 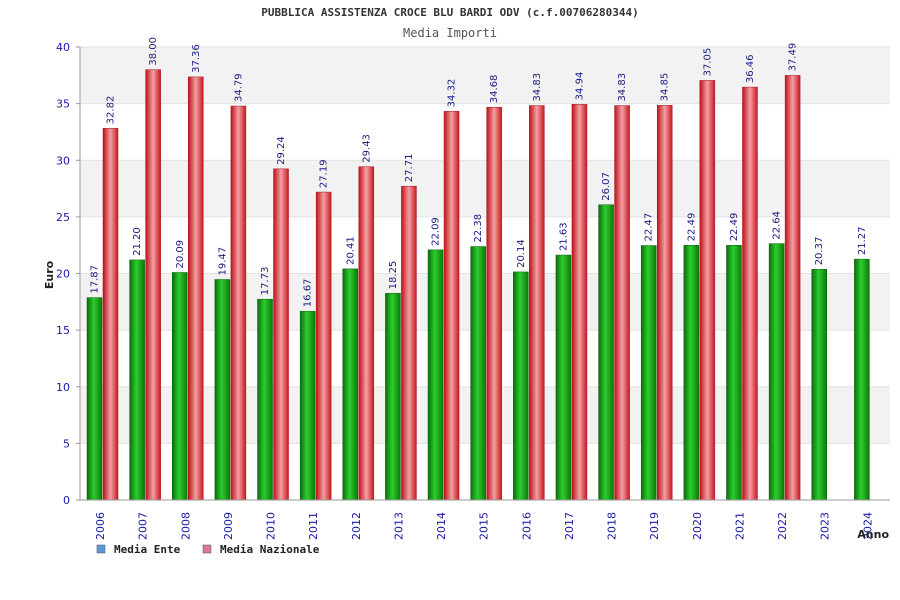 What do you see at coordinates (111, 110) in the screenshot?
I see `data-label: 32.82` at bounding box center [111, 110].